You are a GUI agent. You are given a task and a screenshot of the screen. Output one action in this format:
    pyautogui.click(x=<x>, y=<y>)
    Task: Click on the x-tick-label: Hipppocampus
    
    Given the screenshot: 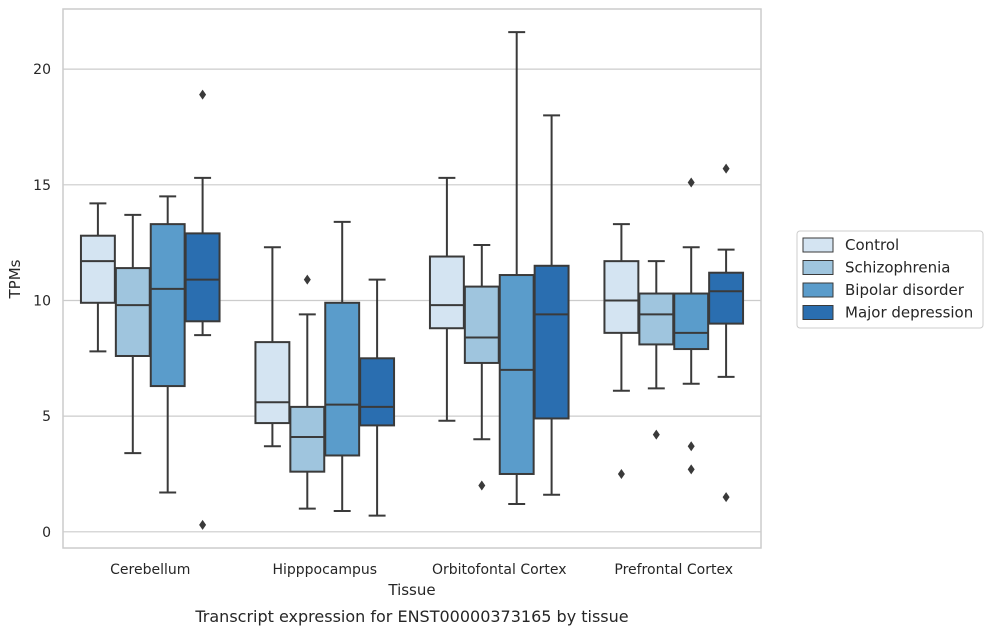 What is the action you would take?
    pyautogui.click(x=324, y=570)
    